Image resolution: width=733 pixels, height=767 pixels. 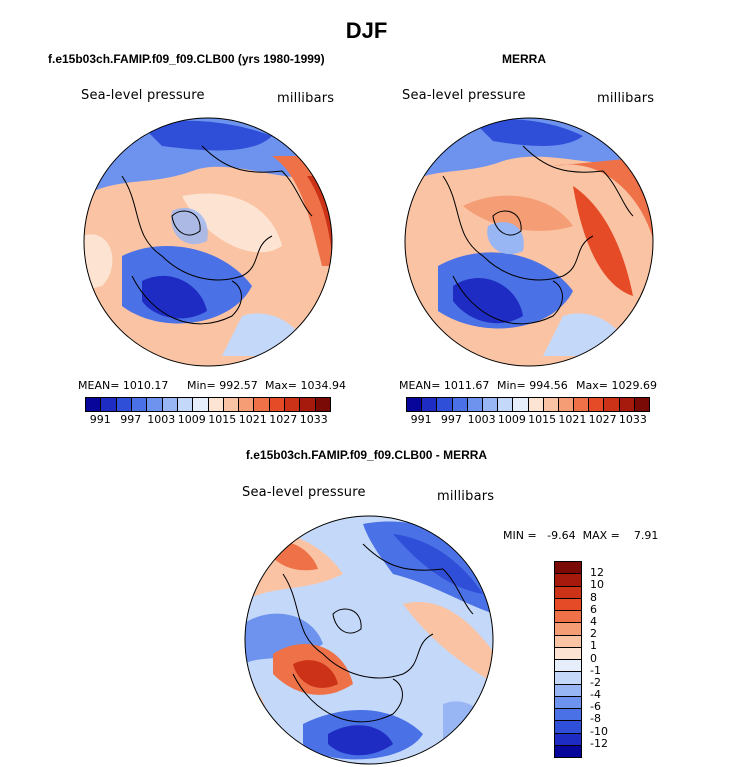 What do you see at coordinates (208, 242) in the screenshot?
I see `model-polar-map` at bounding box center [208, 242].